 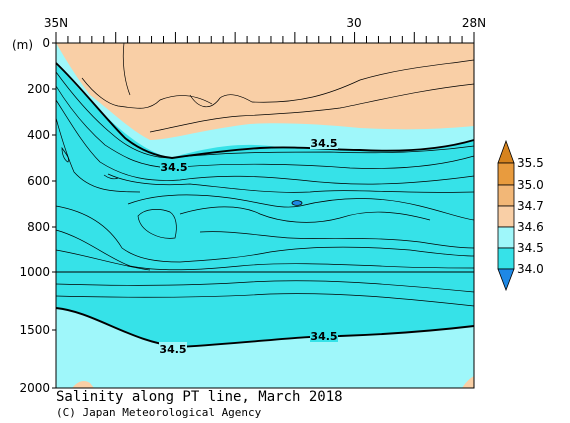 What do you see at coordinates (38, 135) in the screenshot?
I see `y-tick-label-400: 400` at bounding box center [38, 135].